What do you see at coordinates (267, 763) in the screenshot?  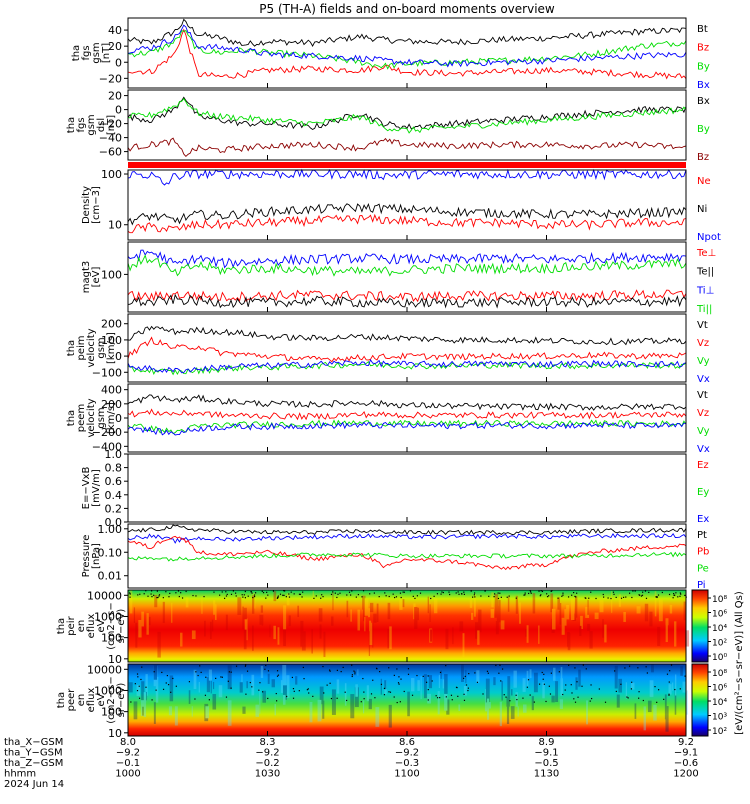 I see `x-tick-label: −0.2` at bounding box center [267, 763].